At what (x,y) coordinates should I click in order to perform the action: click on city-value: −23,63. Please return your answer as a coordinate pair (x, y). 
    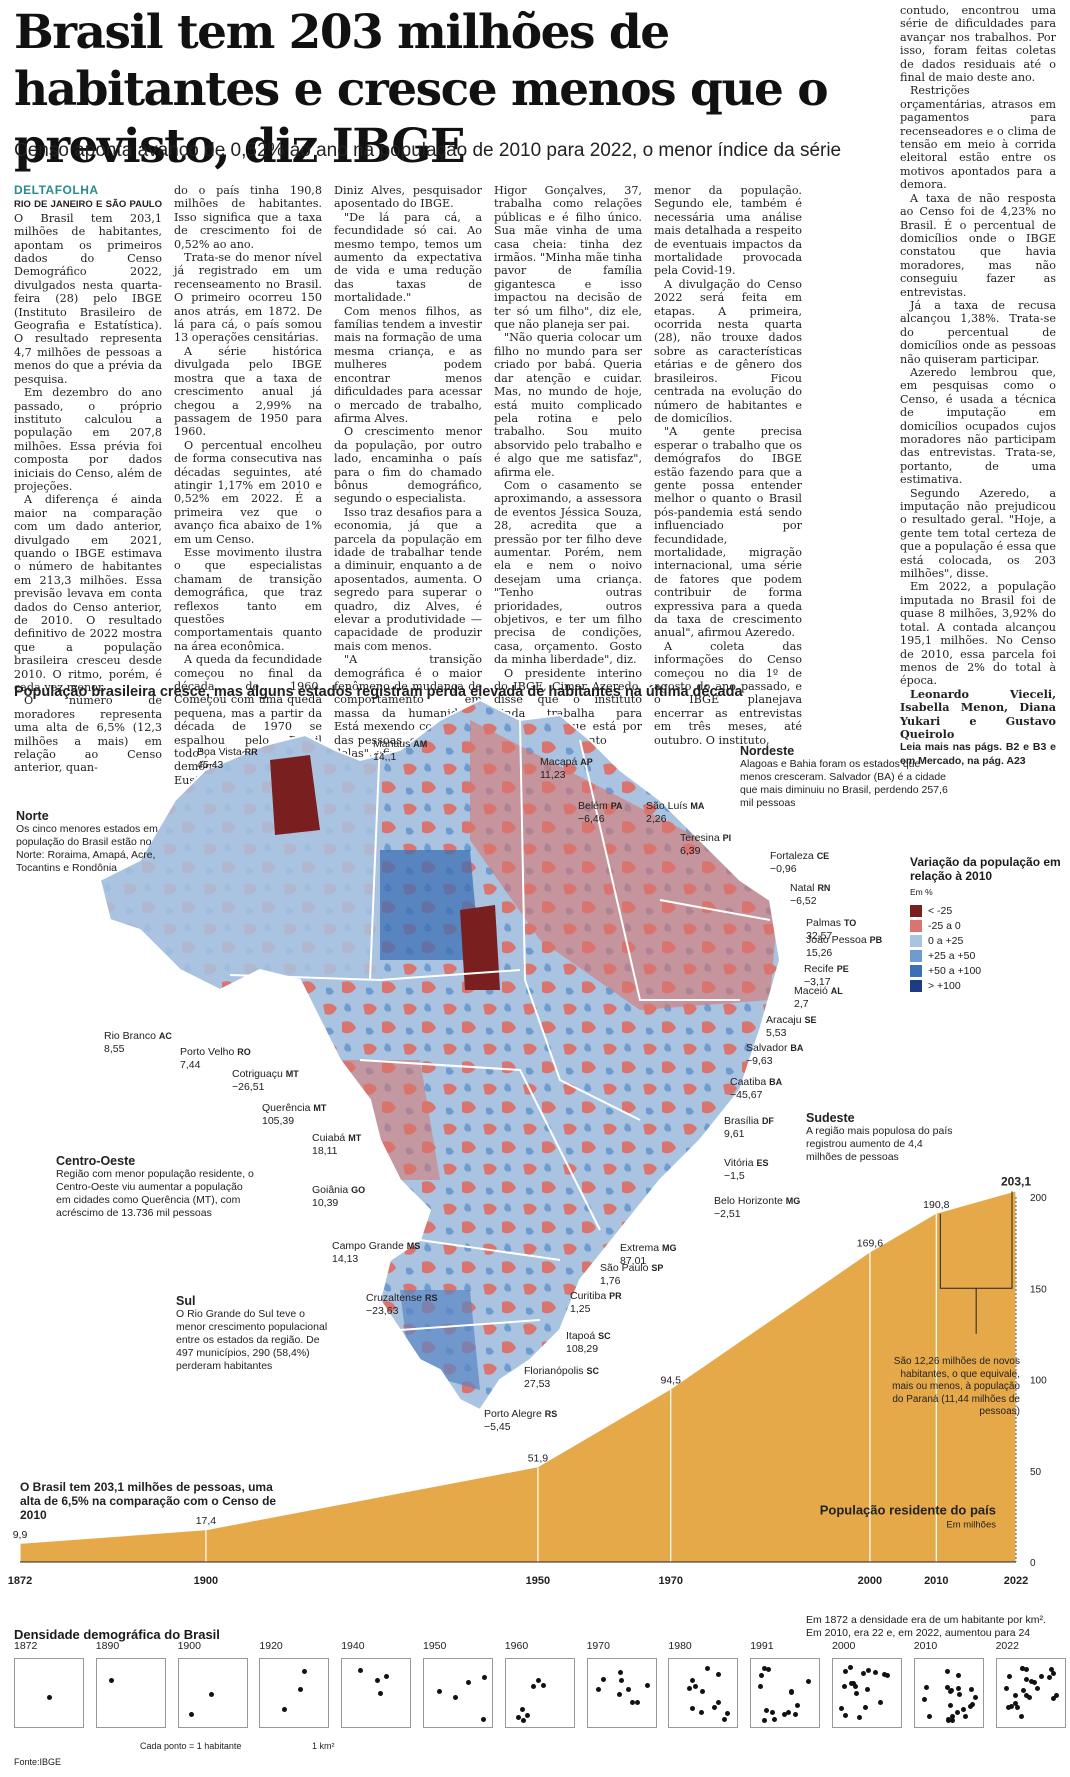
    Looking at the image, I should click on (382, 1310).